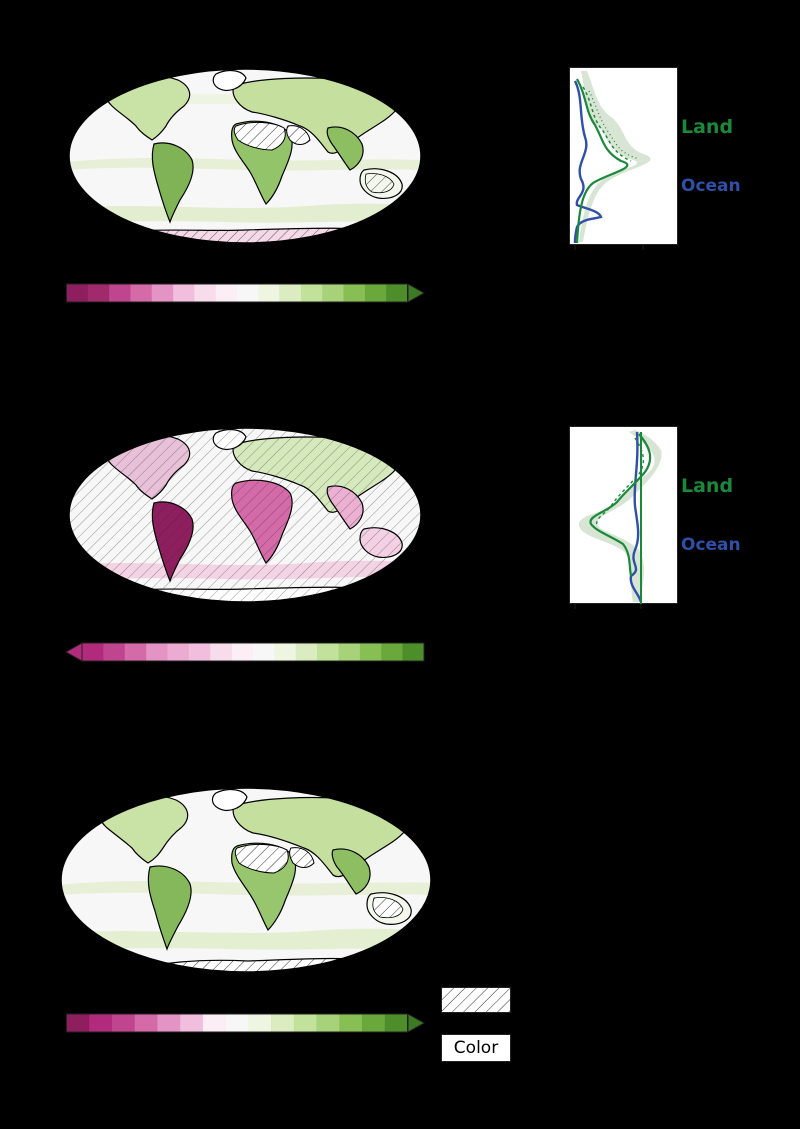  I want to click on global-hatch, so click(245, 515).